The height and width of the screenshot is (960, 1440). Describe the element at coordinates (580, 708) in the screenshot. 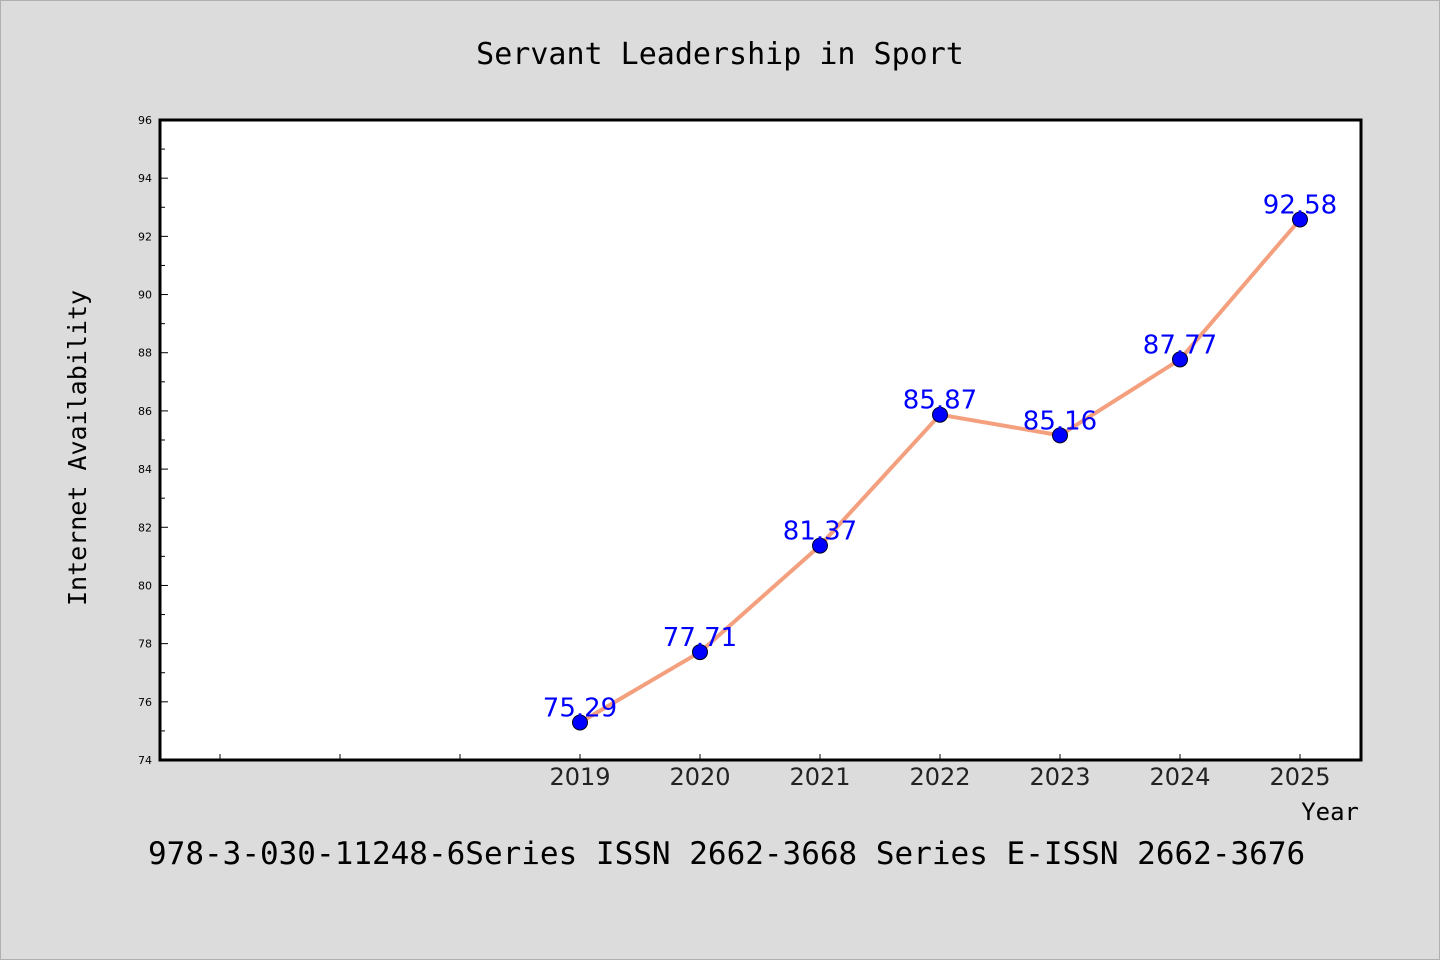

I see `data-label: 75.29` at that location.